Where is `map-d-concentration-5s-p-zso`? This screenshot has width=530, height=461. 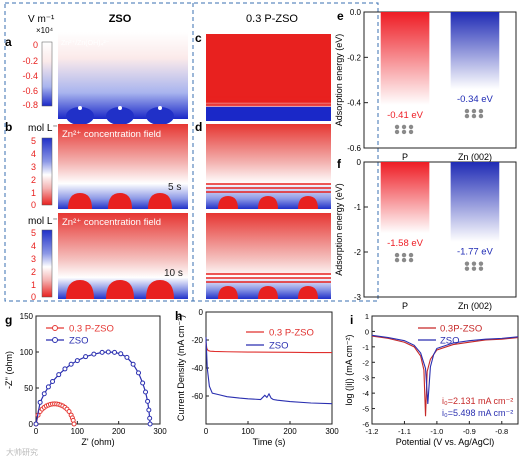 map-d-concentration-5s-p-zso is located at coordinates (268, 166).